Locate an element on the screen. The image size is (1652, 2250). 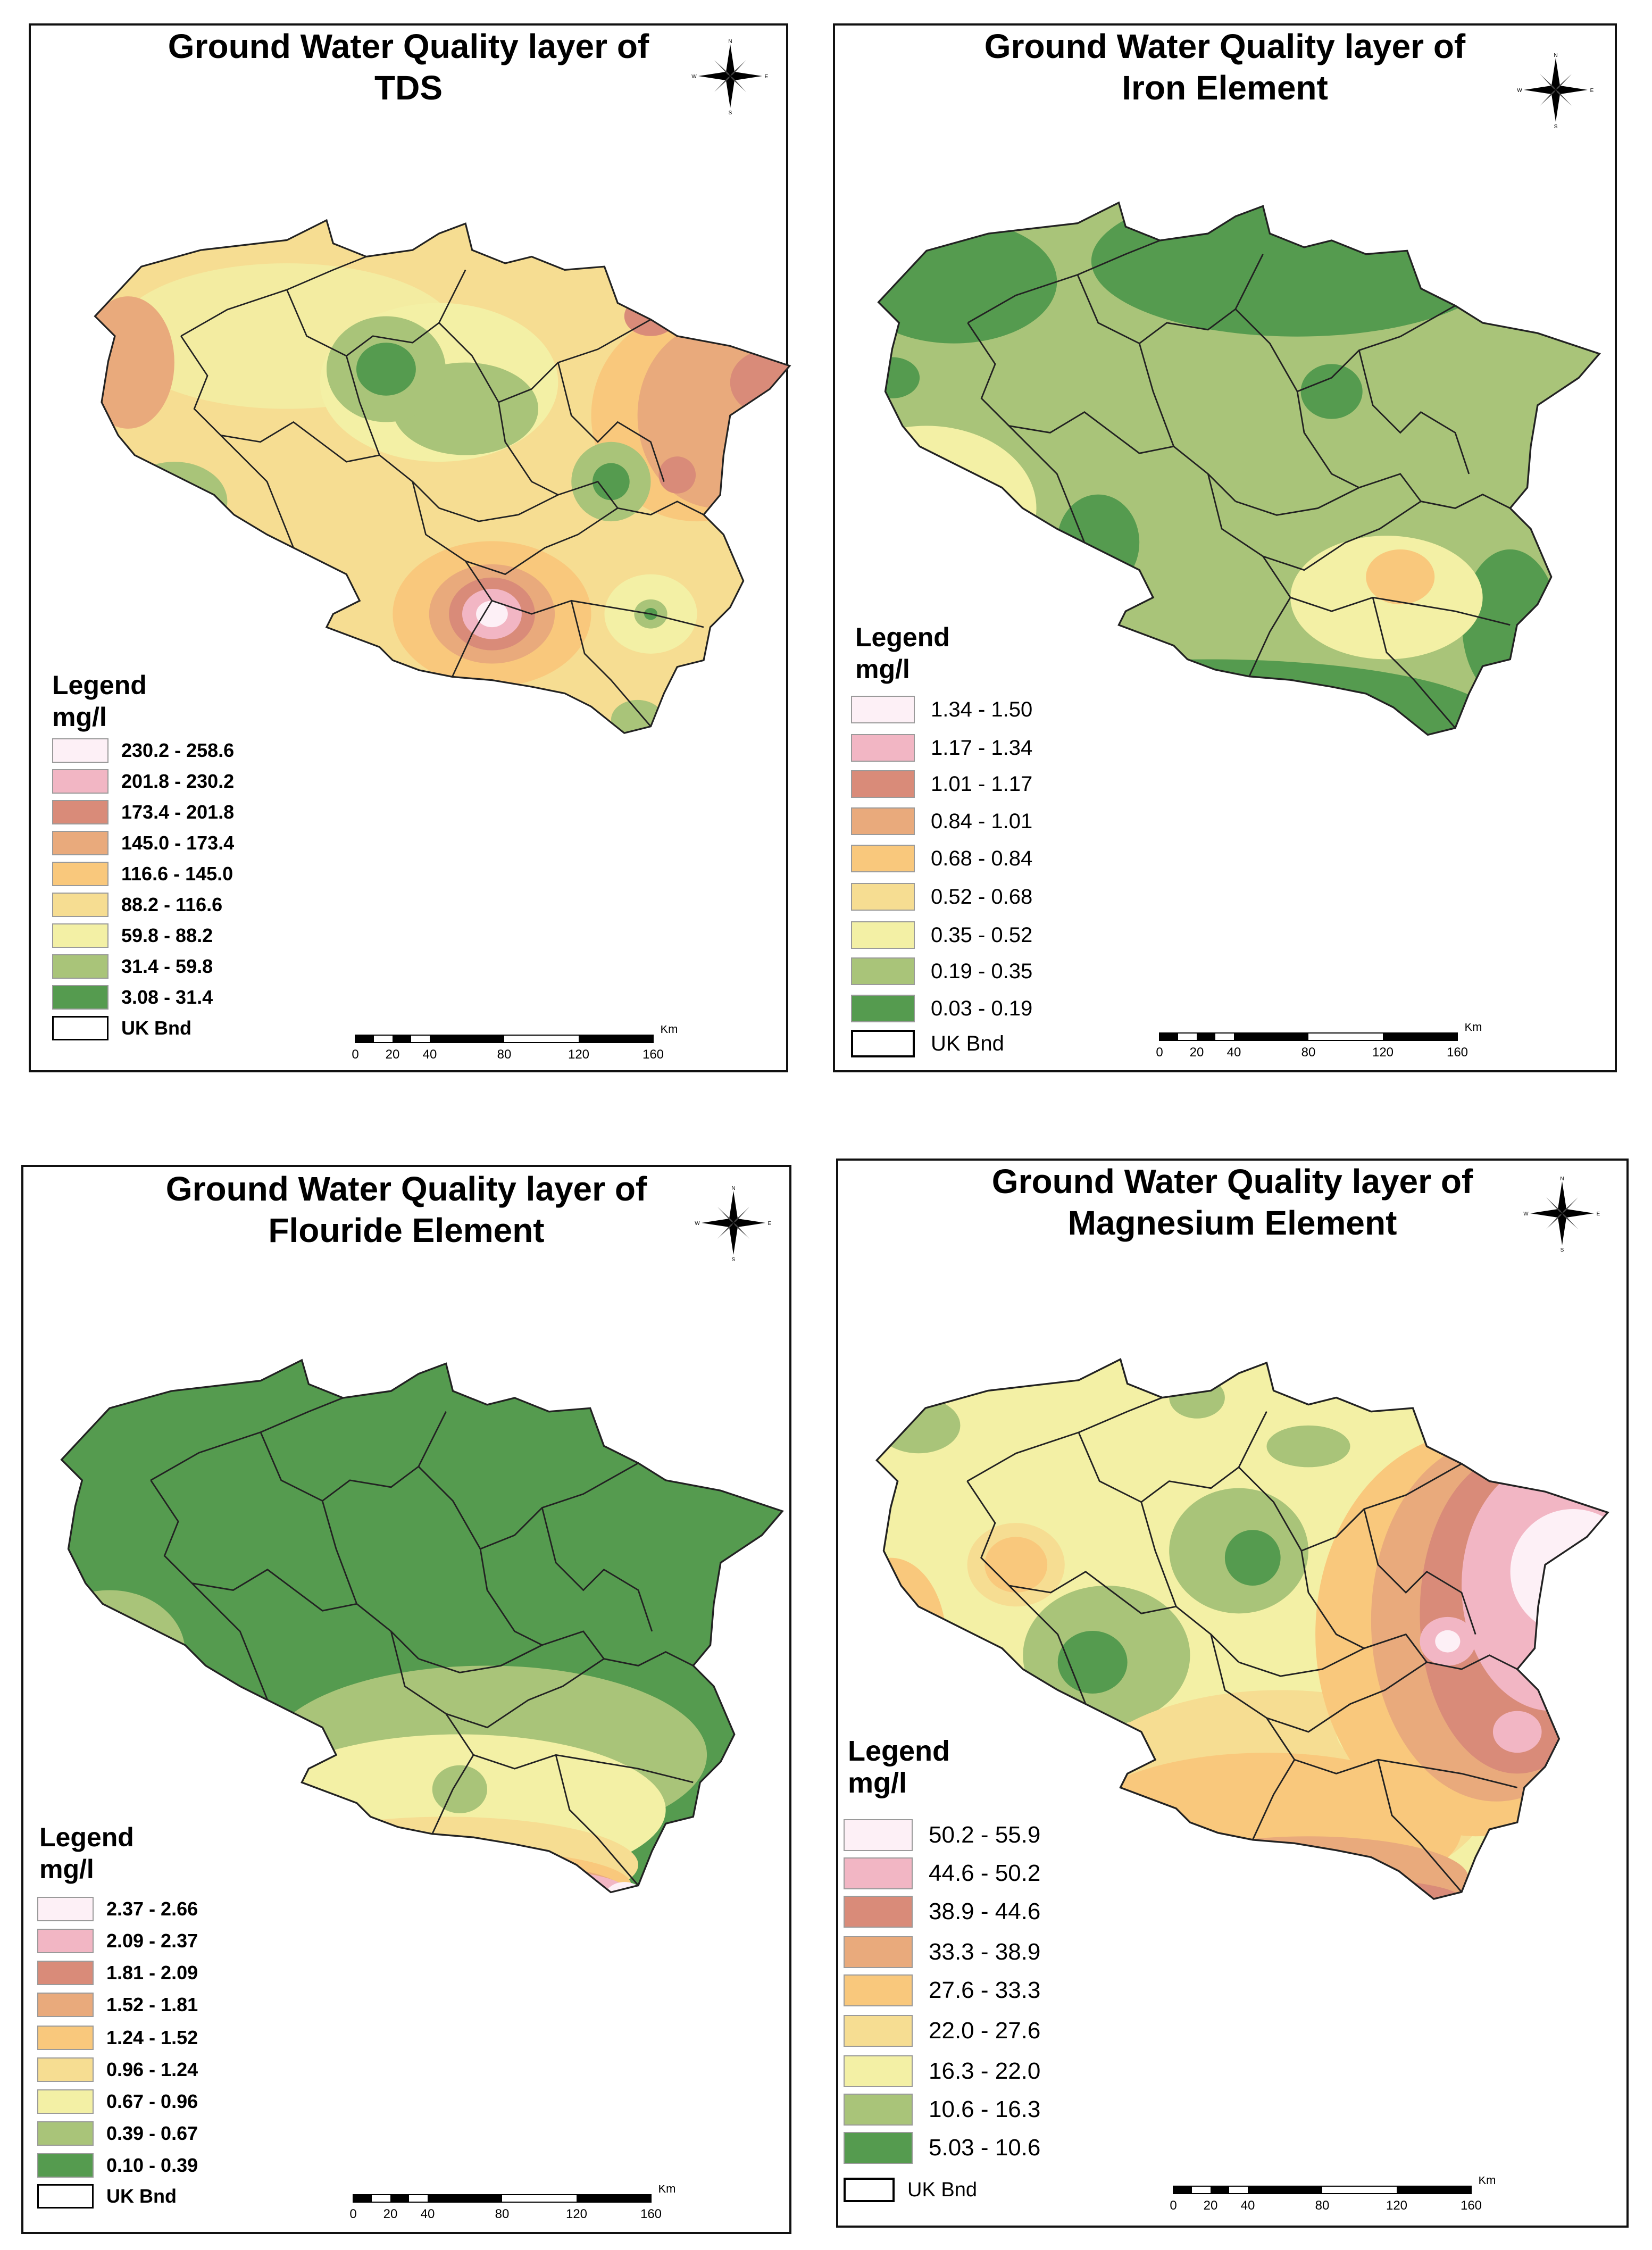
scale-tick: 20 is located at coordinates (393, 1054).